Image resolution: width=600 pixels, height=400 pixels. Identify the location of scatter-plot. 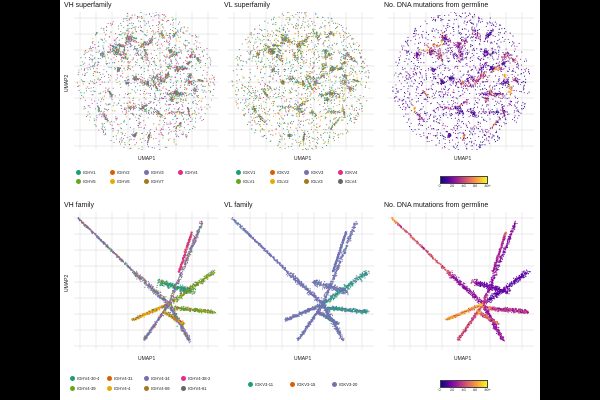
(301, 81).